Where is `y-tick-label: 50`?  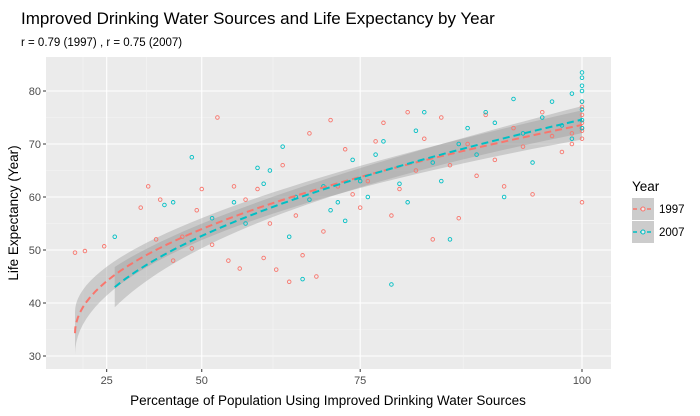
y-tick-label: 50 is located at coordinates (35, 251).